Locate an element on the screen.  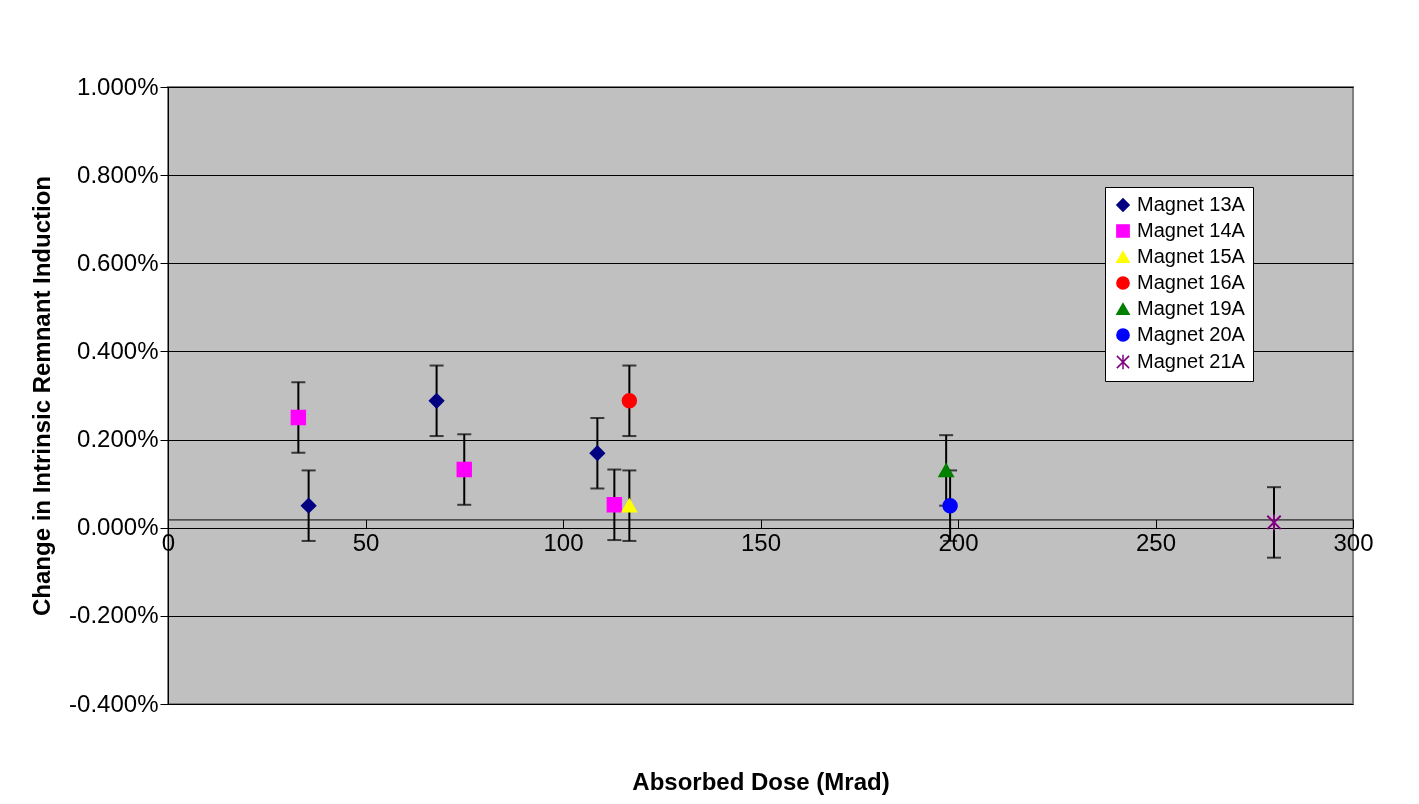
y-tick-label: -0.400% is located at coordinates (114, 703).